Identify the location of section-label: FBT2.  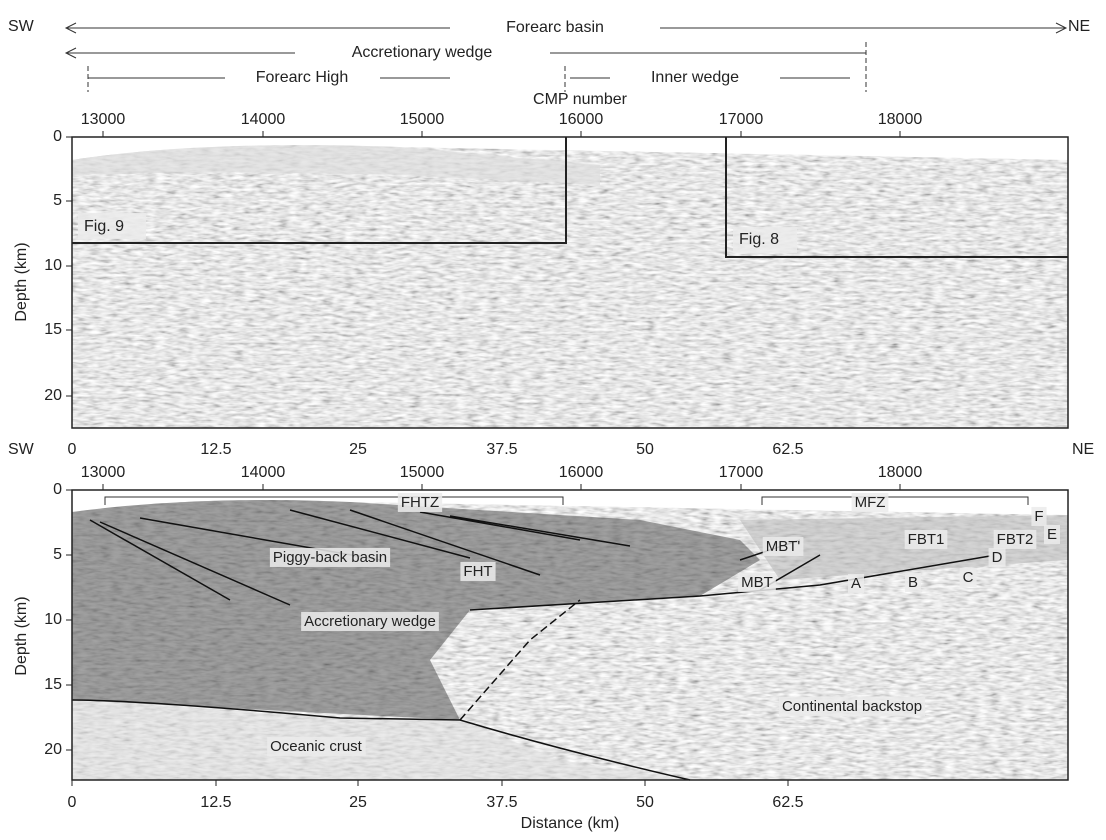
(1015, 539).